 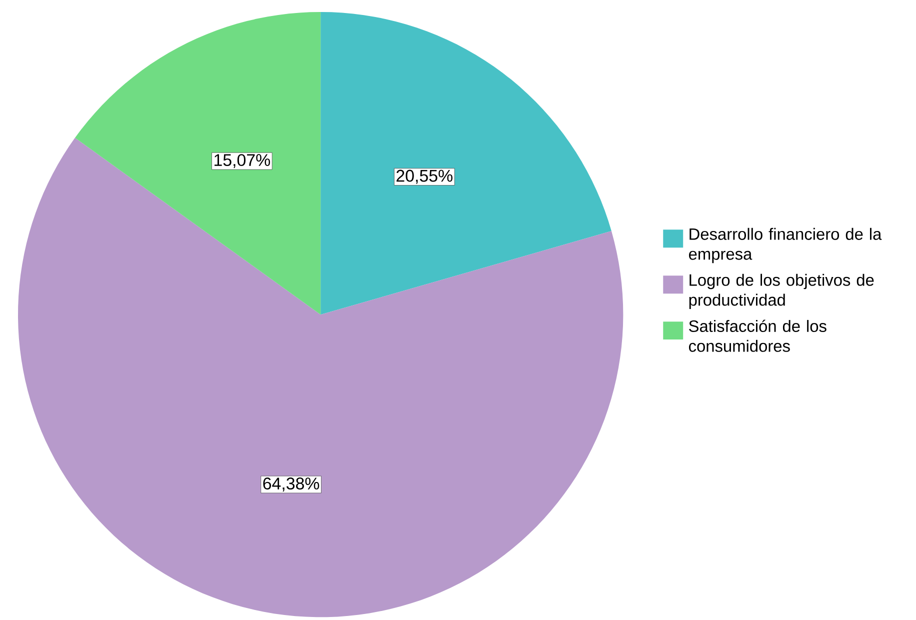 I want to click on legend-label: Logro de los objetivos de productividad, so click(x=781, y=291).